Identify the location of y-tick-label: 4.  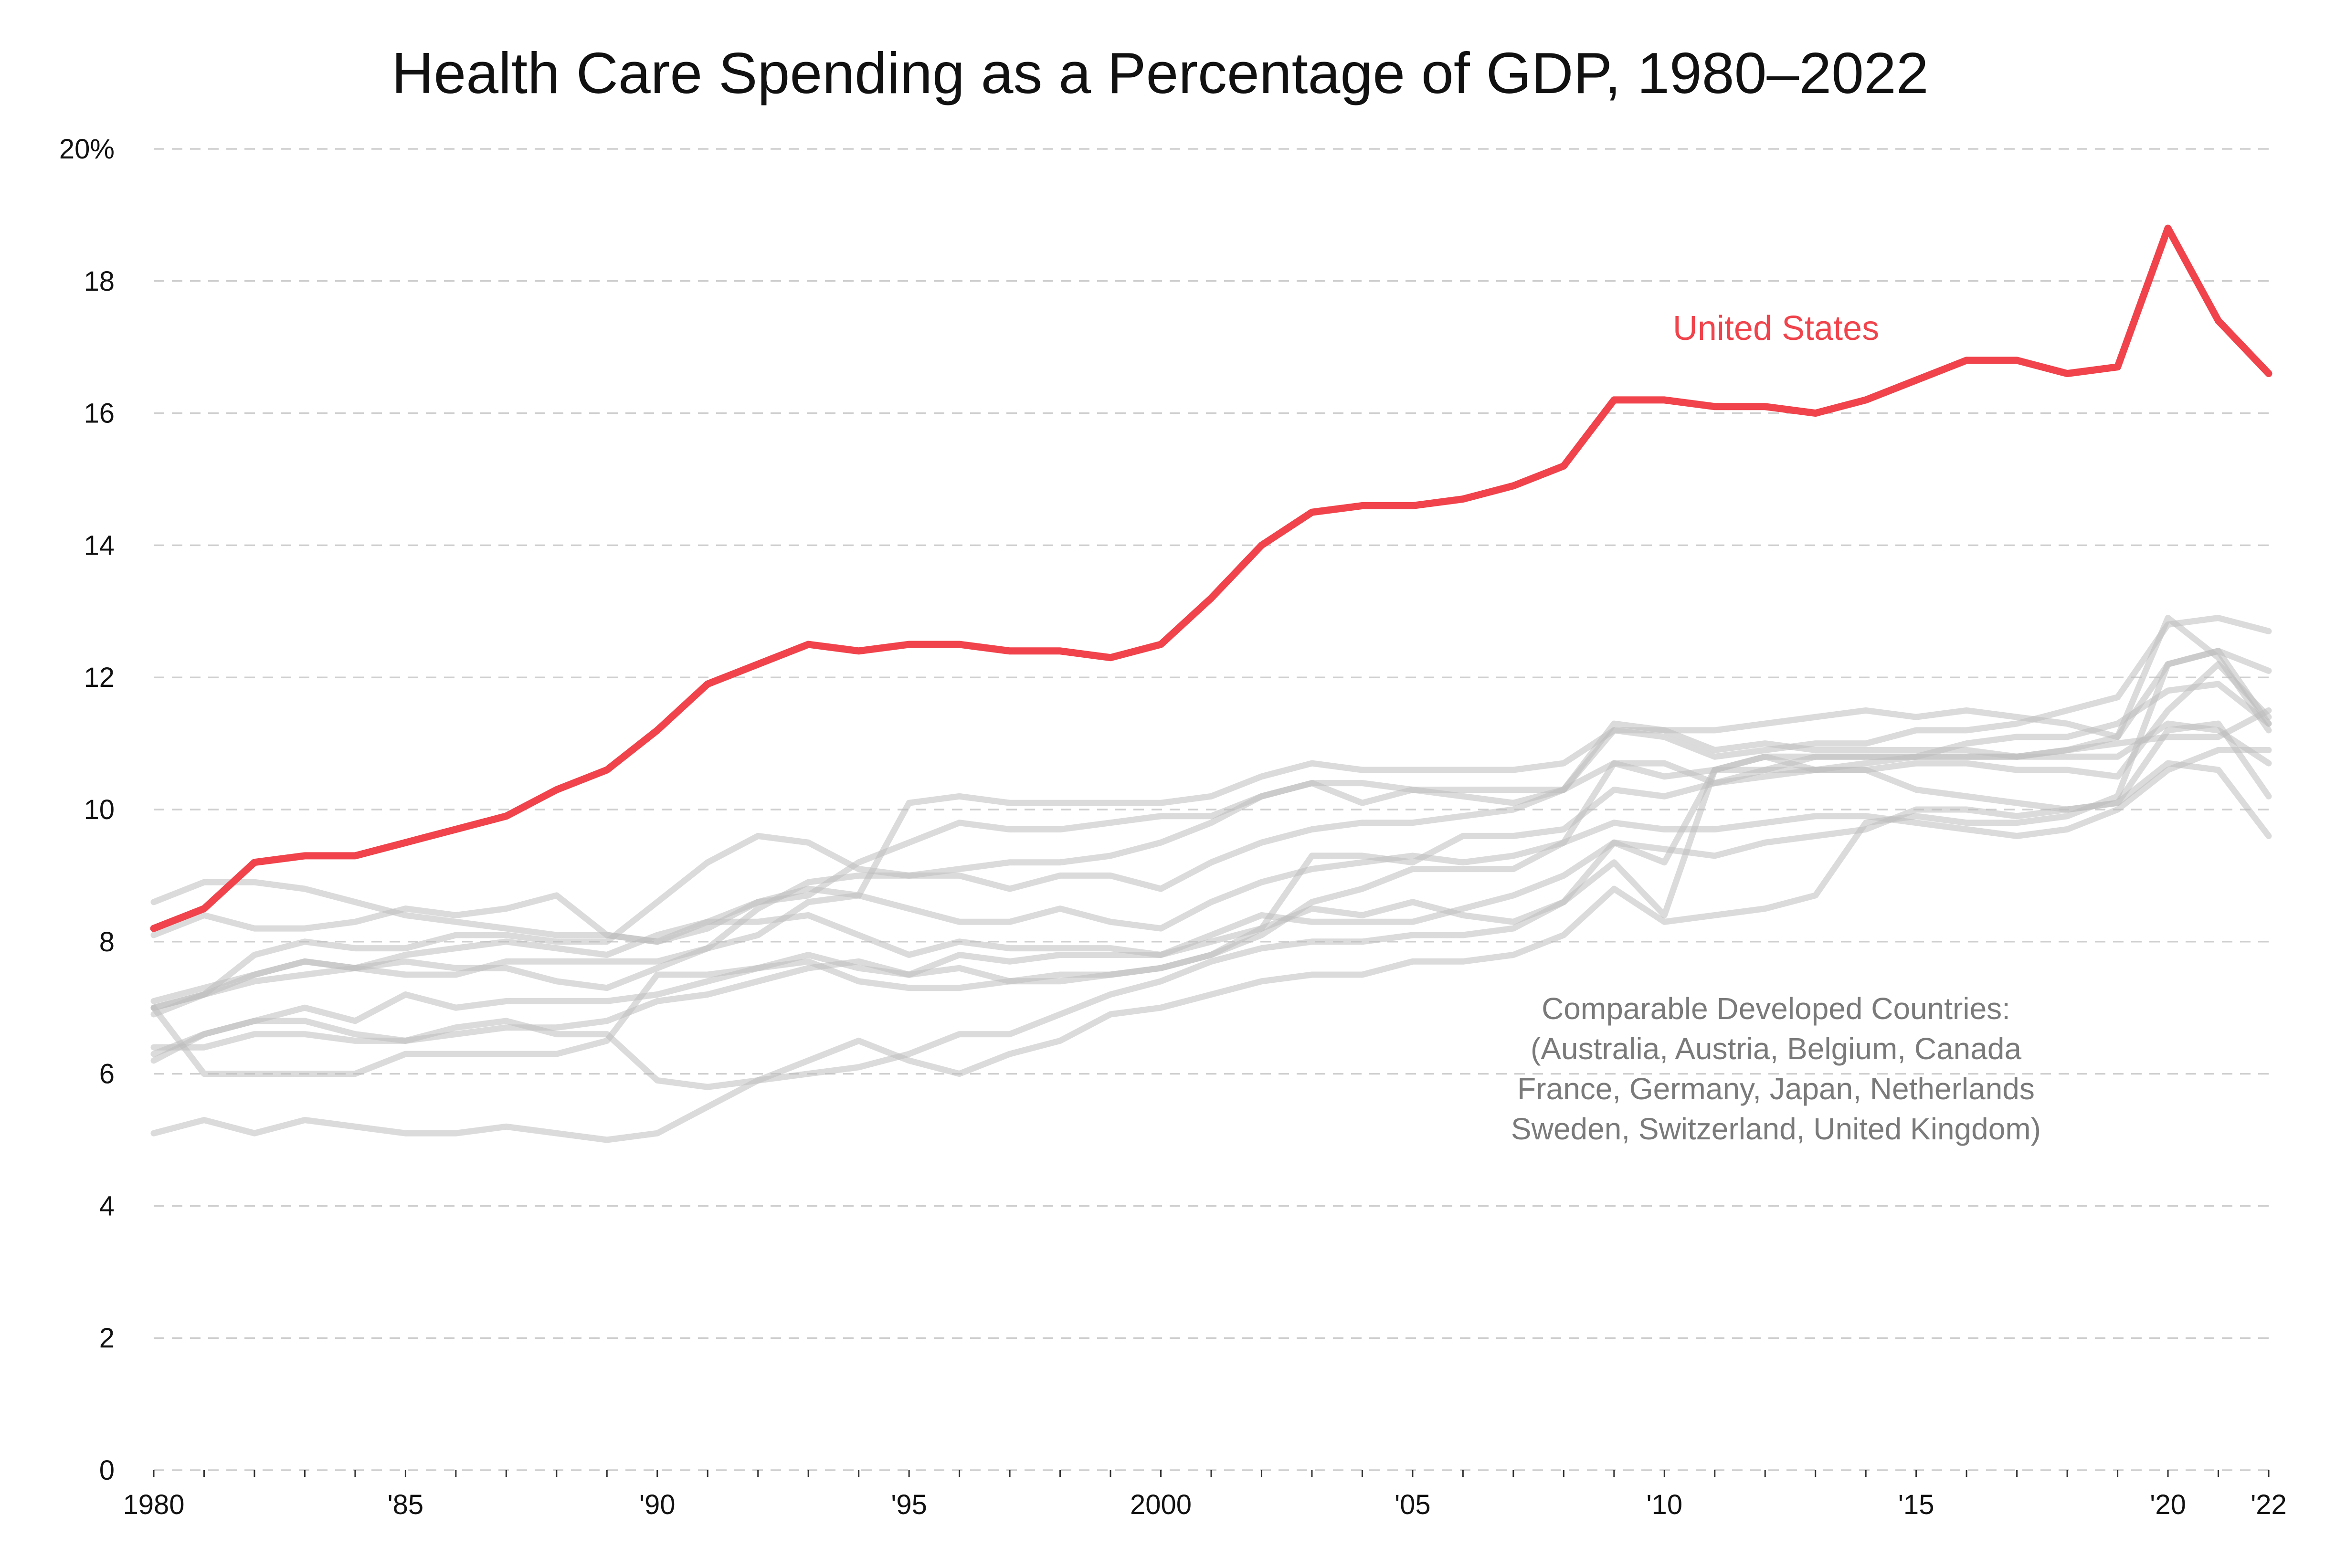
(107, 1206).